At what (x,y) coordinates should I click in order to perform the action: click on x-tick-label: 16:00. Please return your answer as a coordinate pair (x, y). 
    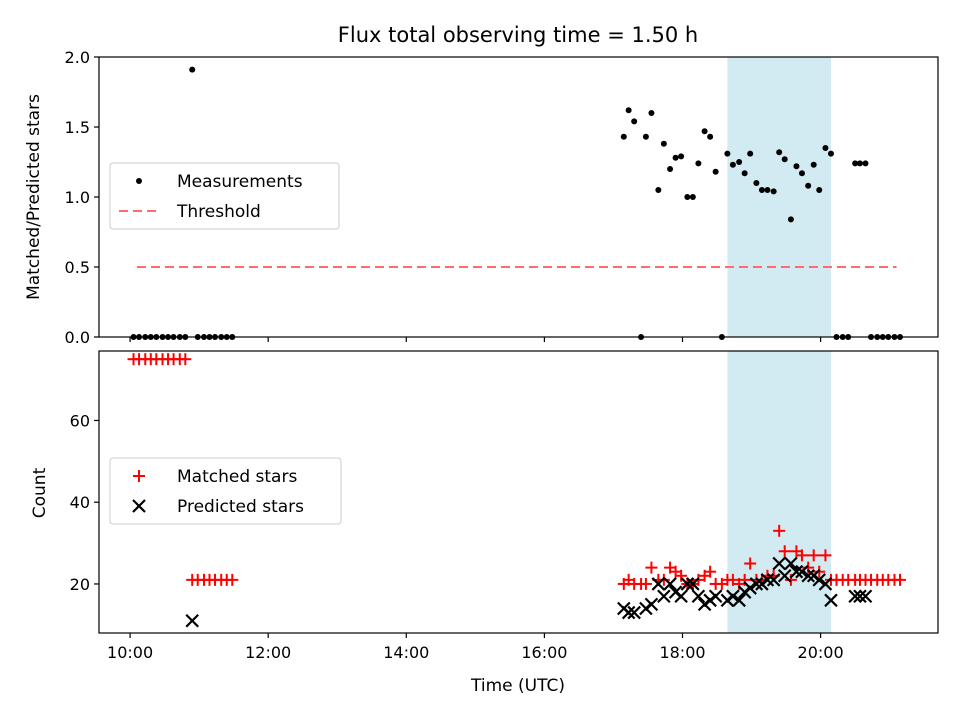
    Looking at the image, I should click on (544, 652).